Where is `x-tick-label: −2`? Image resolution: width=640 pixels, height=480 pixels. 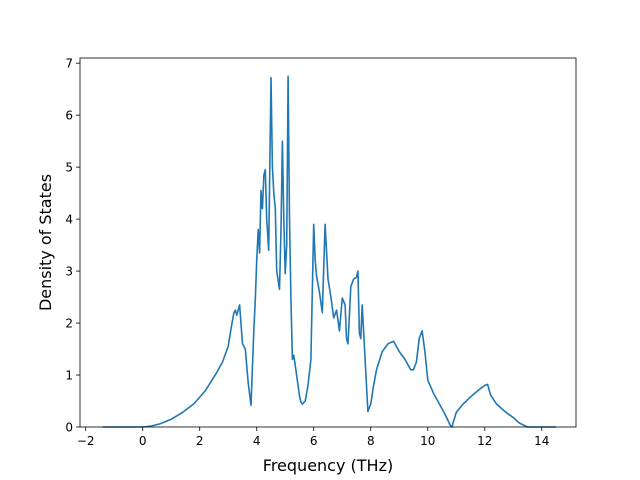 x-tick-label: −2 is located at coordinates (86, 441).